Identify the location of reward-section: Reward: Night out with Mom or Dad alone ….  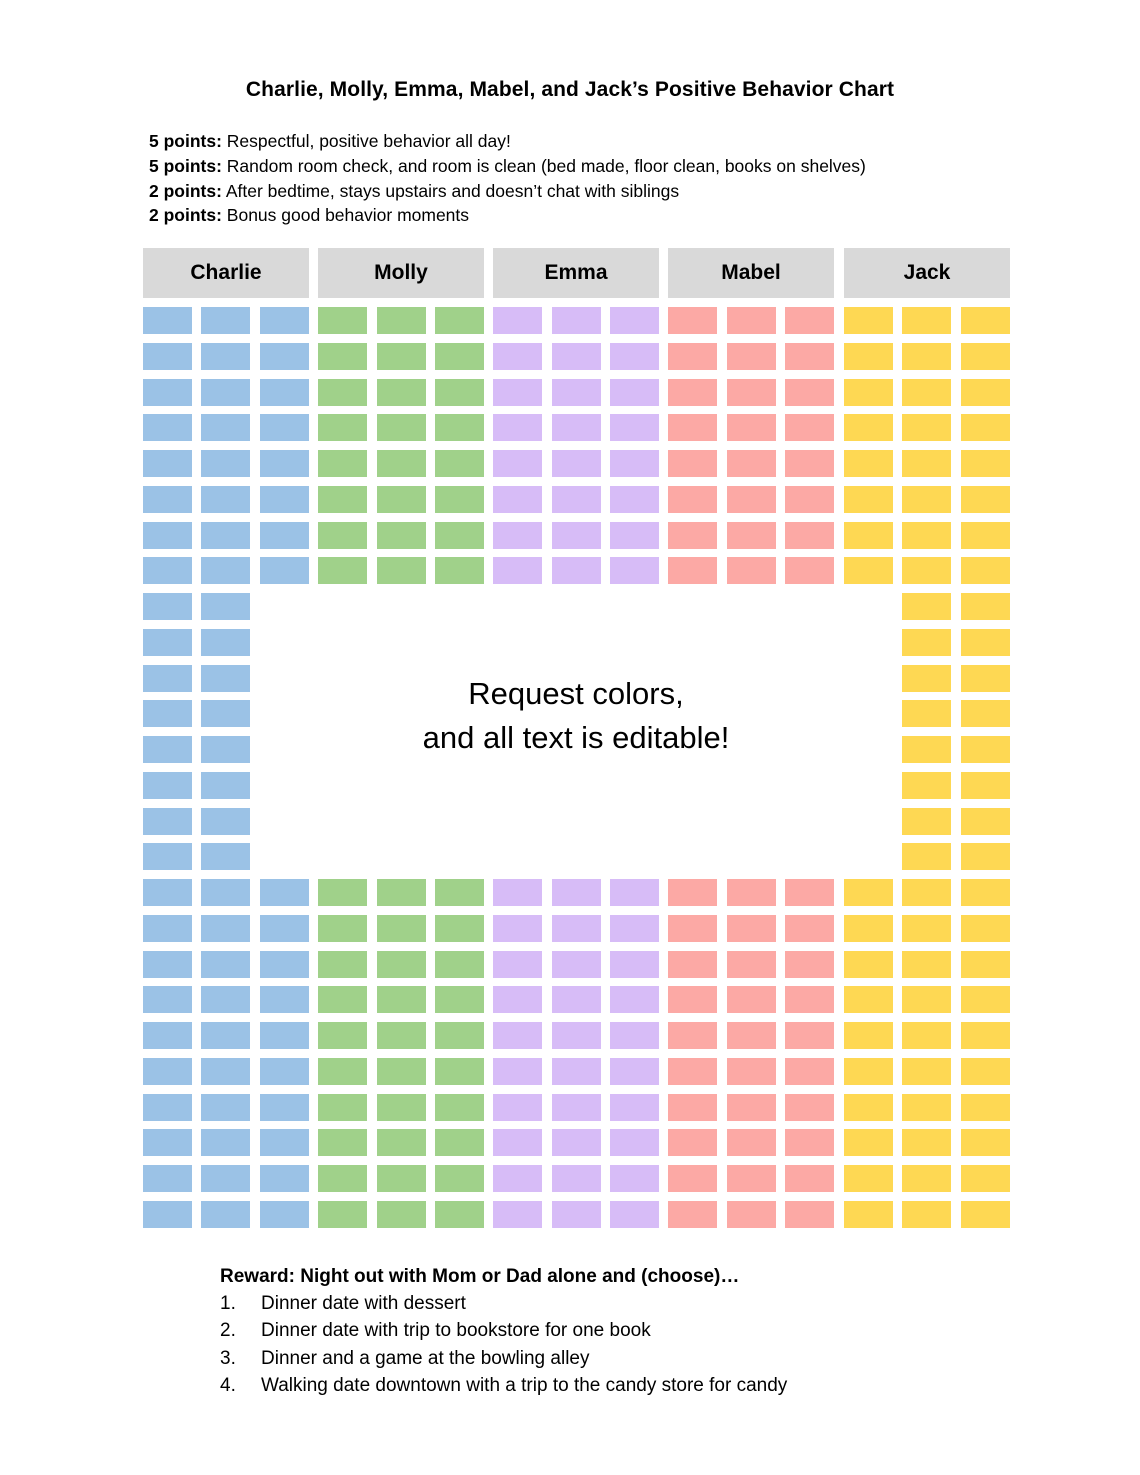
(503, 1331).